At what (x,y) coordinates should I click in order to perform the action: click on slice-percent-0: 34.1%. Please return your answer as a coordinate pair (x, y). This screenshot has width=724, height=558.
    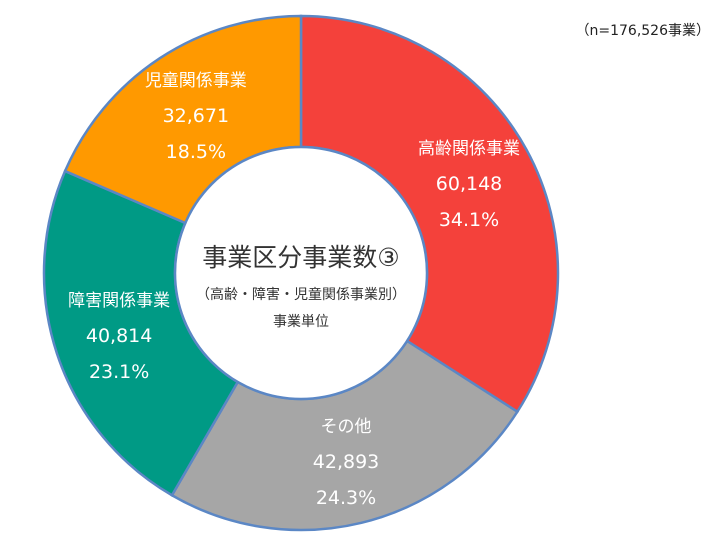
    Looking at the image, I should click on (469, 220).